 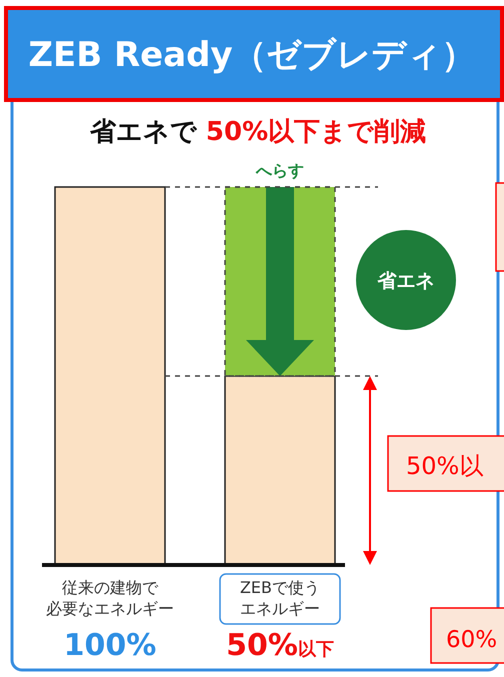 What do you see at coordinates (405, 281) in the screenshot?
I see `annotation: 省エネ` at bounding box center [405, 281].